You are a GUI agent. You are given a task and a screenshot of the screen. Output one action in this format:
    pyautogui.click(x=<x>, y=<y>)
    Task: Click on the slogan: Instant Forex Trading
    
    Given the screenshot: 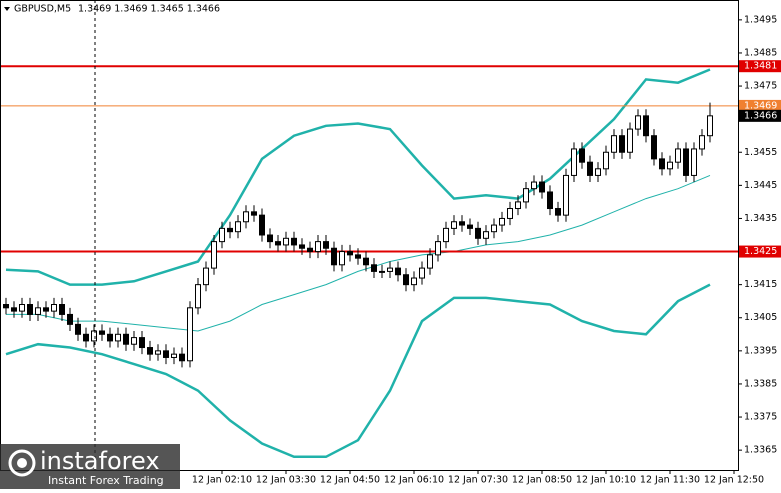 What is the action you would take?
    pyautogui.click(x=106, y=480)
    